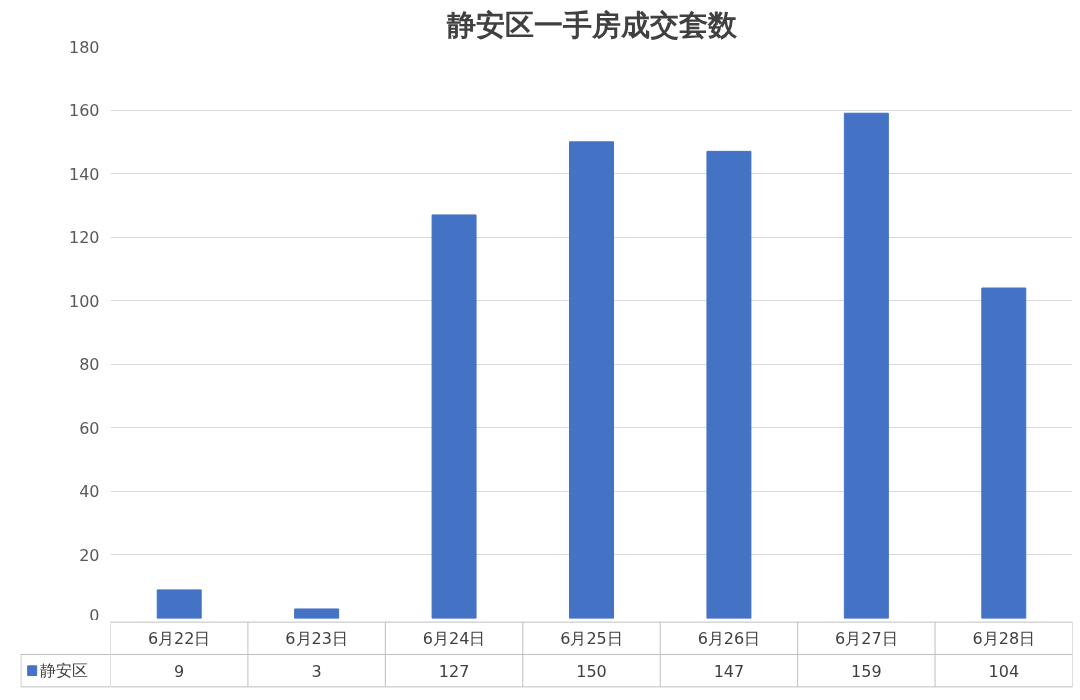  What do you see at coordinates (84, 301) in the screenshot?
I see `y-tick-label: 100` at bounding box center [84, 301].